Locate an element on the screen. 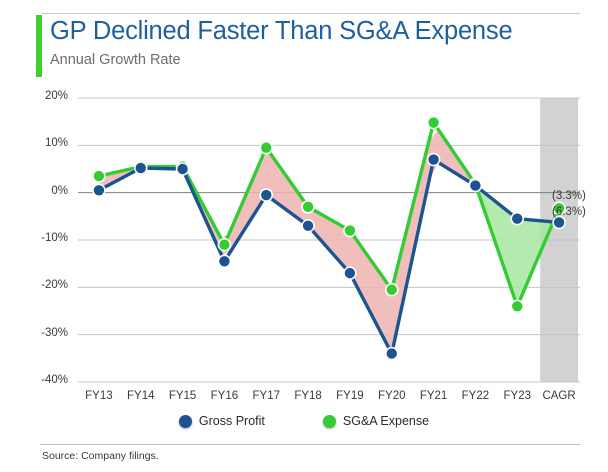 The image size is (608, 472). page-subtitle: Annual Growth Rate is located at coordinates (115, 60).